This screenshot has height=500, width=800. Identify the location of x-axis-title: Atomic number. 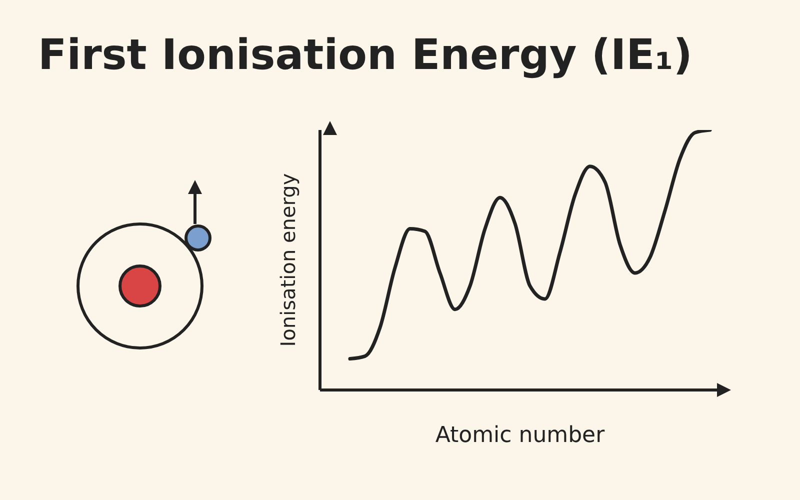
(520, 435).